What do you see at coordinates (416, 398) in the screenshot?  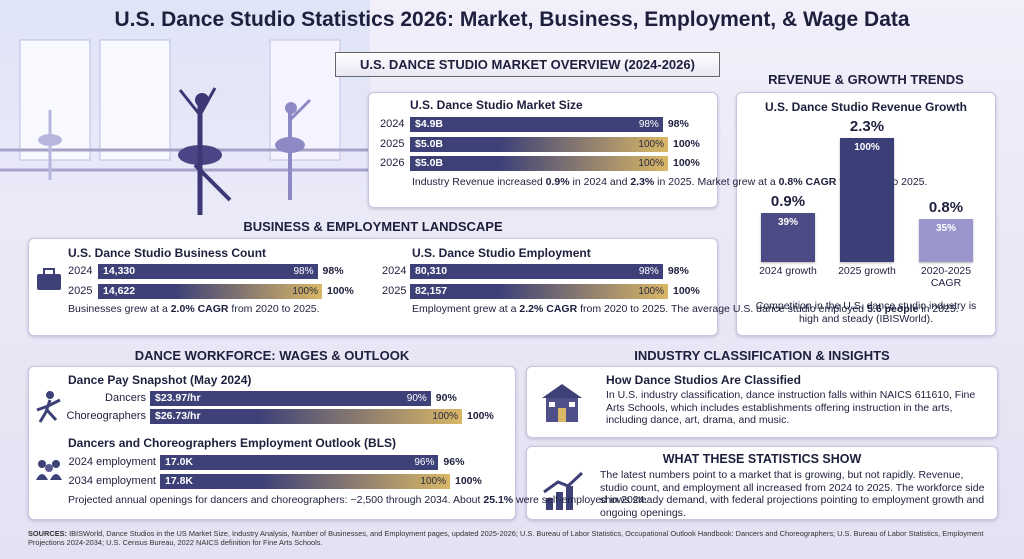 I see `bar-percent: 90%` at bounding box center [416, 398].